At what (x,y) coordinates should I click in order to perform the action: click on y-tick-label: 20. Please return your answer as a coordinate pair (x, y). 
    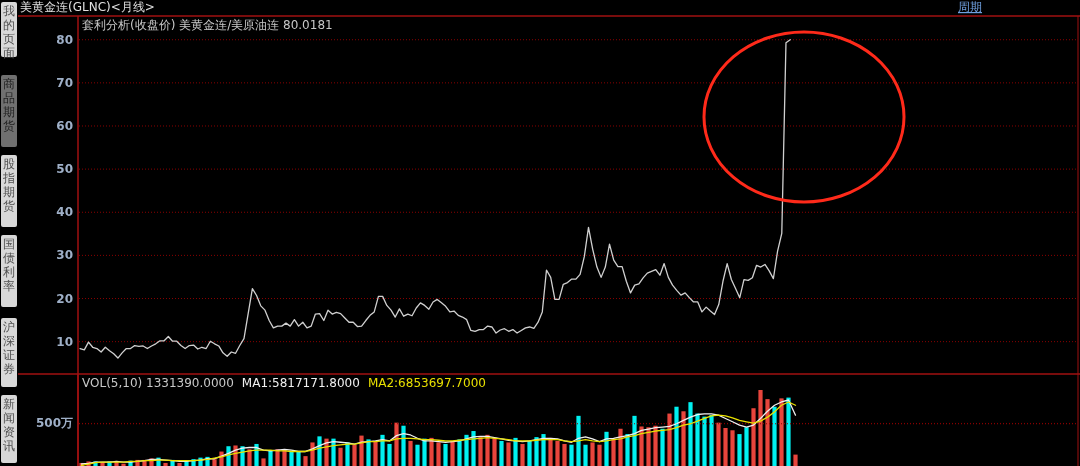
    Looking at the image, I should click on (64, 298).